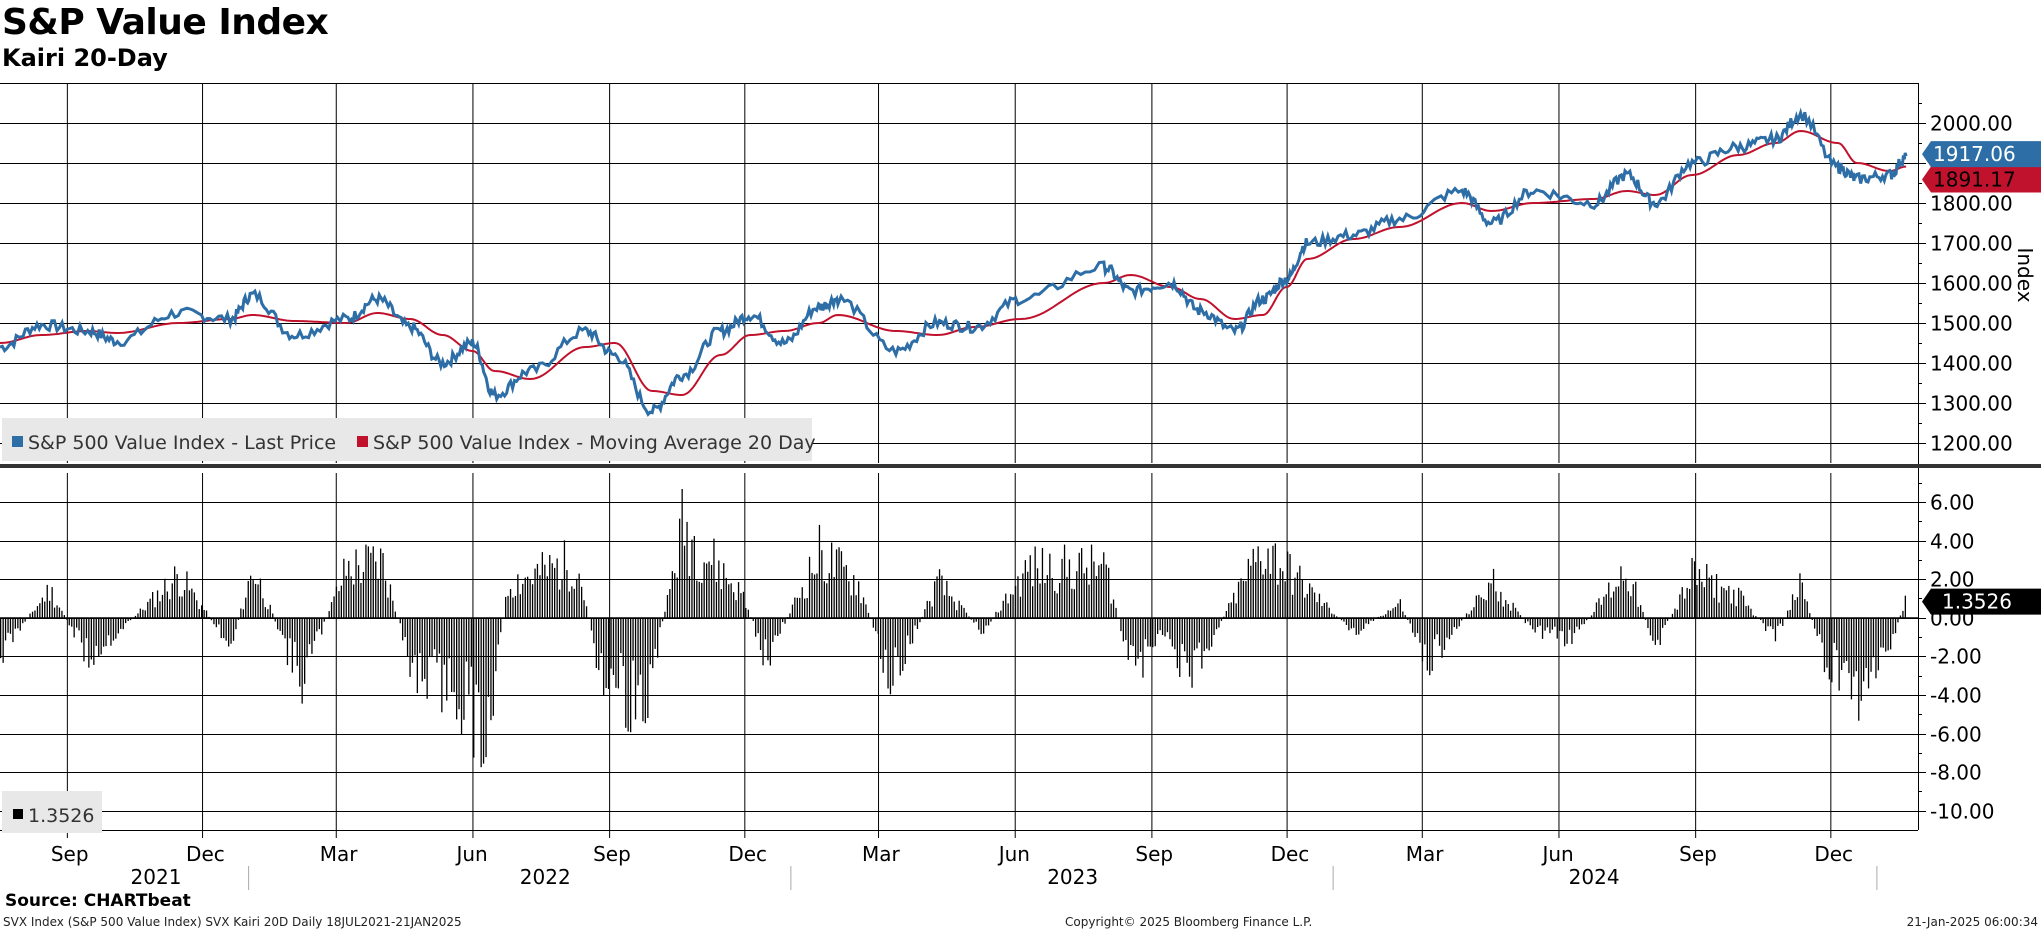 The width and height of the screenshot is (2041, 932). What do you see at coordinates (1971, 124) in the screenshot?
I see `ytick-label-upper: 2000.00` at bounding box center [1971, 124].